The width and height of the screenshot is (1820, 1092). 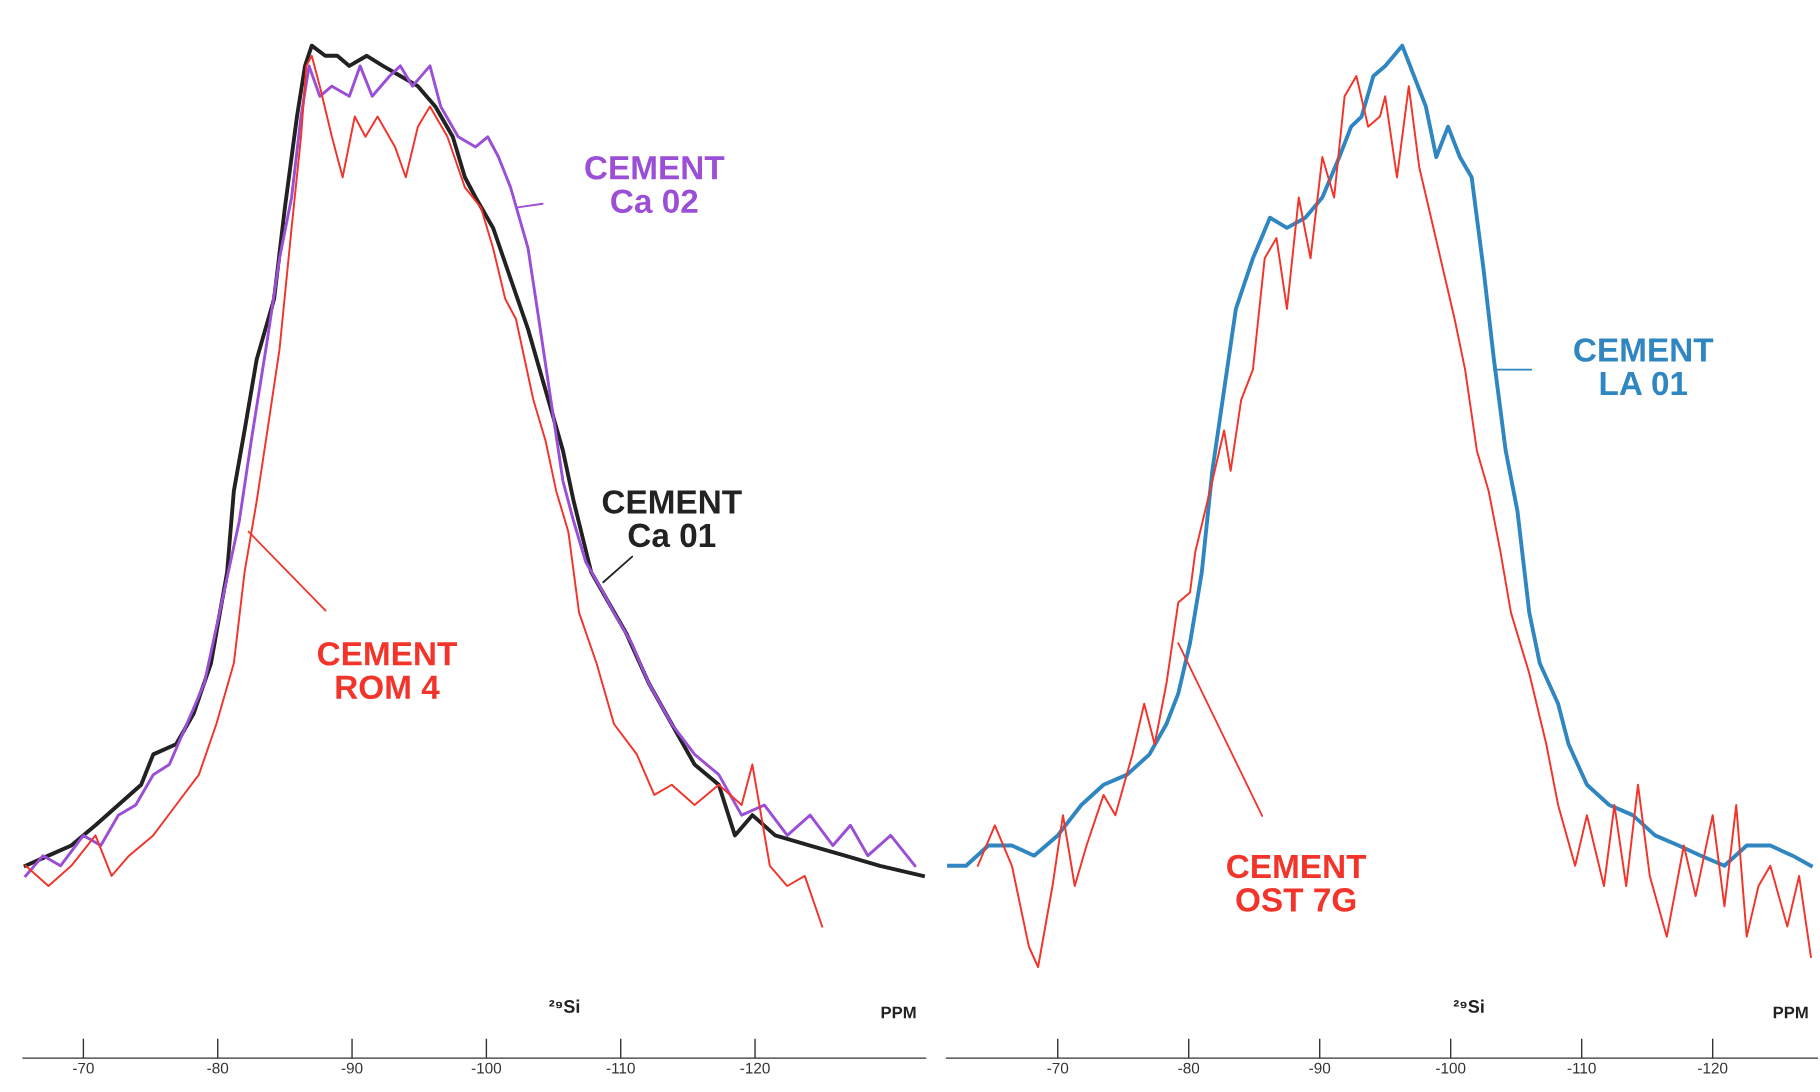 What do you see at coordinates (1297, 883) in the screenshot?
I see `text: CEMENT OST 7G` at bounding box center [1297, 883].